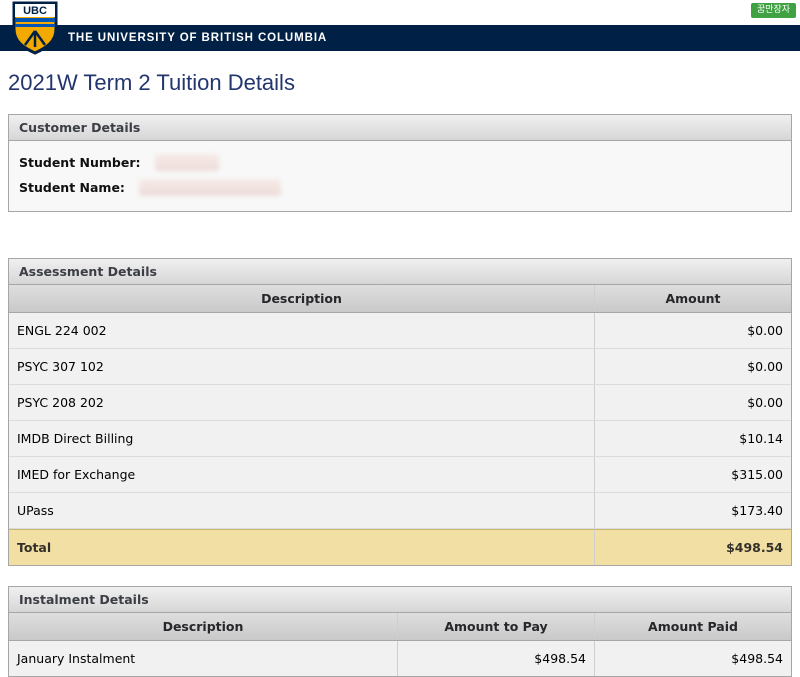 Image resolution: width=800 pixels, height=677 pixels. I want to click on row-description: IMED for Exchange, so click(302, 474).